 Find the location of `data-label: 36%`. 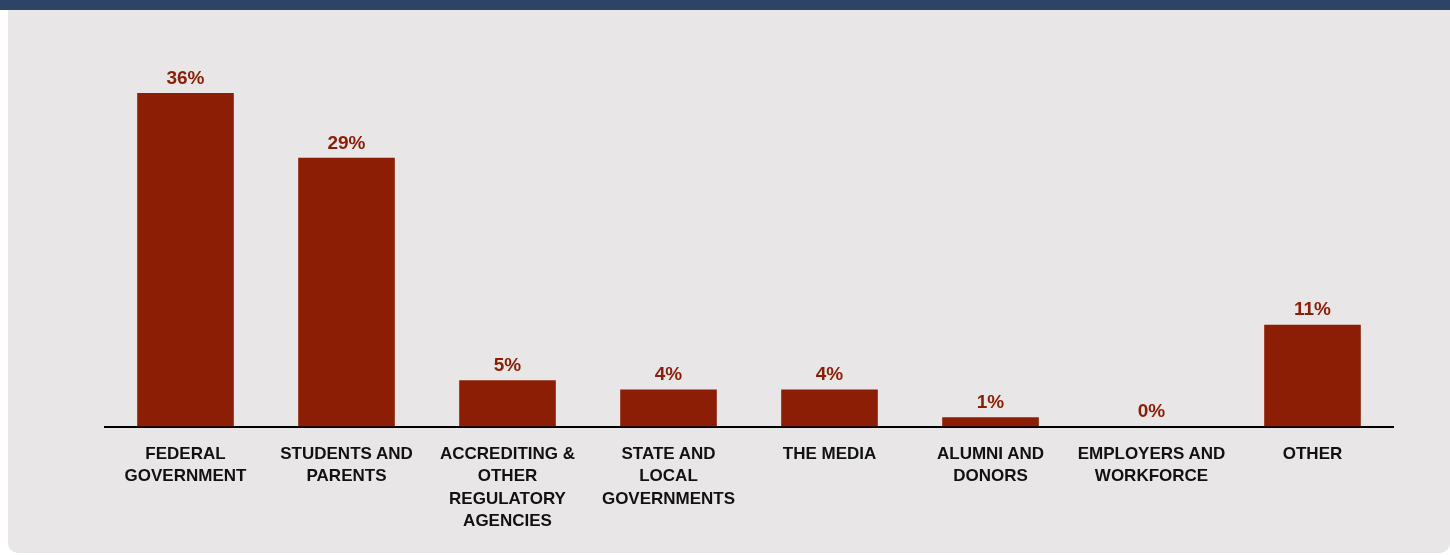

data-label: 36% is located at coordinates (185, 77).